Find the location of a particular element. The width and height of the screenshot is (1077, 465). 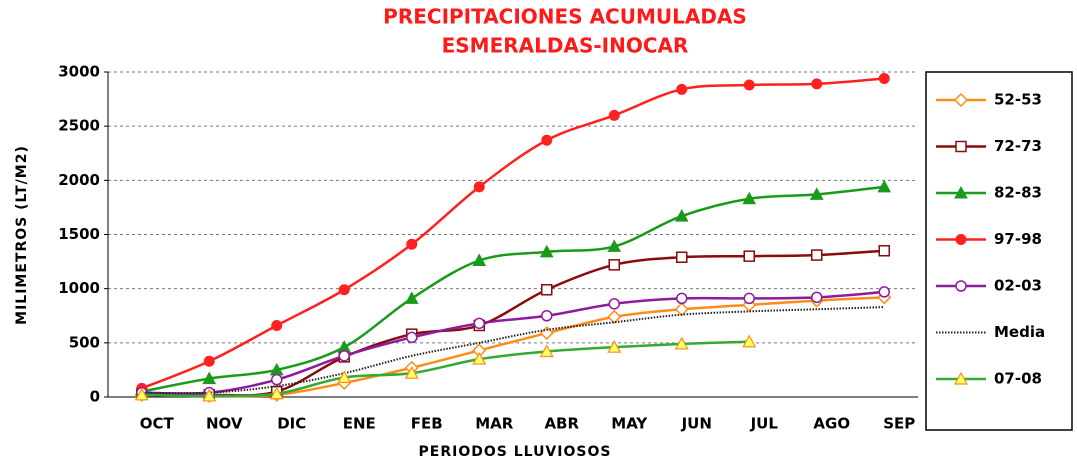

y-tick-label: 2500 is located at coordinates (79, 126).